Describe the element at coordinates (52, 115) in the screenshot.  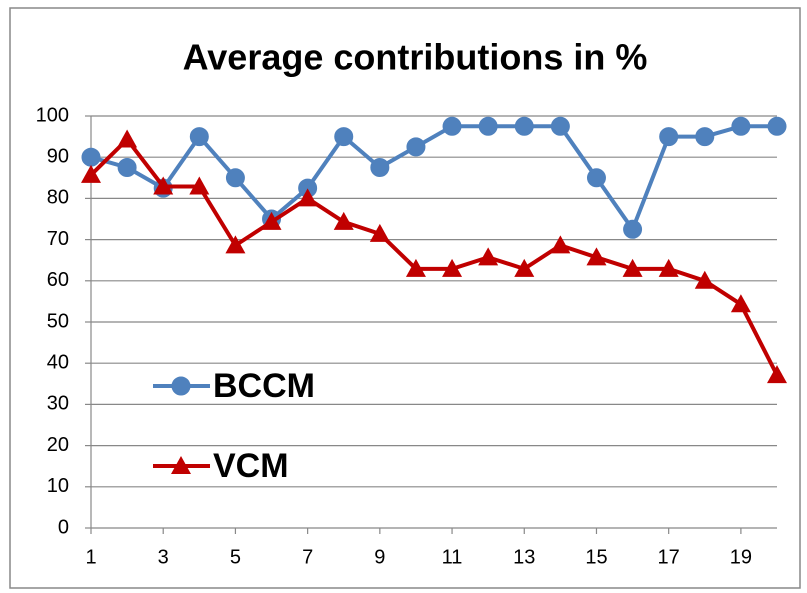
I see `y-tick-label: 100` at that location.